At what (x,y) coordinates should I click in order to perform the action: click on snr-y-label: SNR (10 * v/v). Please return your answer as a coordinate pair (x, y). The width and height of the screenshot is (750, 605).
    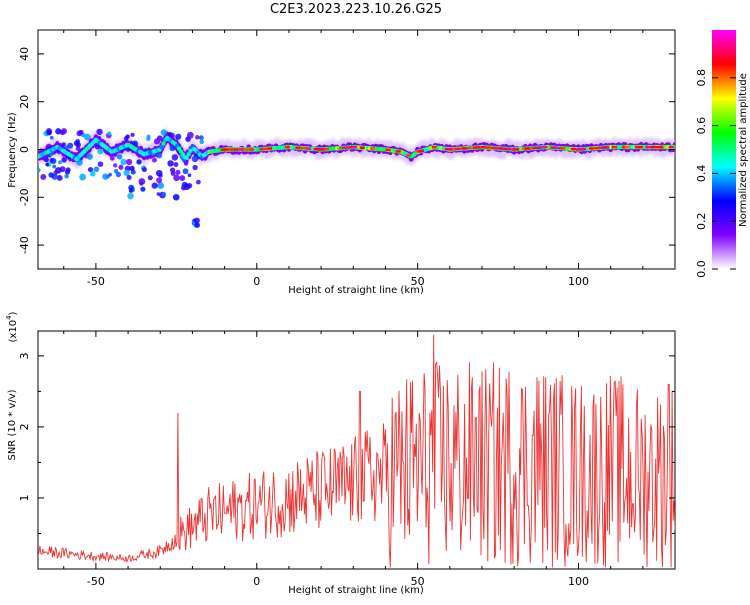
    Looking at the image, I should click on (12, 424).